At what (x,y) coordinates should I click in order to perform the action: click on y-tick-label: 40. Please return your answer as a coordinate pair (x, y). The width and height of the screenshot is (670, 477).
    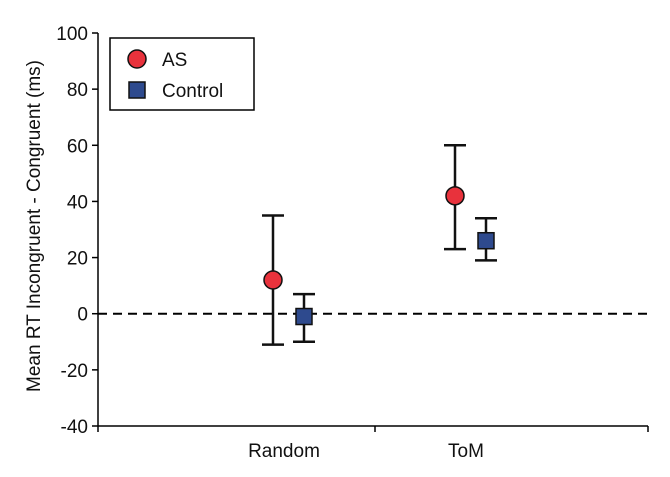
    Looking at the image, I should click on (77, 202).